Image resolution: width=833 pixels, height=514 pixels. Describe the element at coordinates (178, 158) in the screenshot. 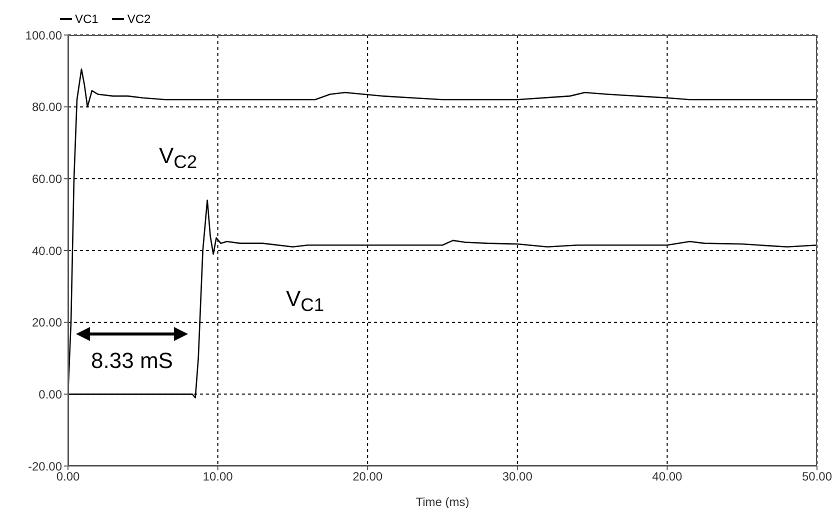

I see `annotation: V$_{C2}$` at that location.